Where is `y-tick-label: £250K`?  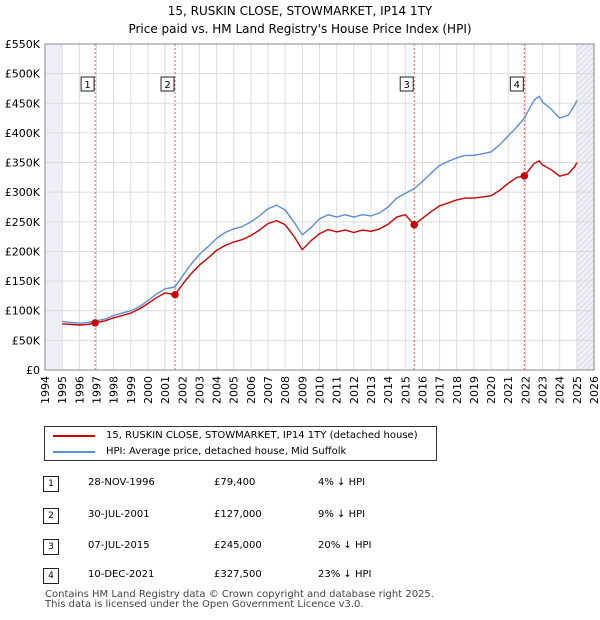 y-tick-label: £250K is located at coordinates (23, 222).